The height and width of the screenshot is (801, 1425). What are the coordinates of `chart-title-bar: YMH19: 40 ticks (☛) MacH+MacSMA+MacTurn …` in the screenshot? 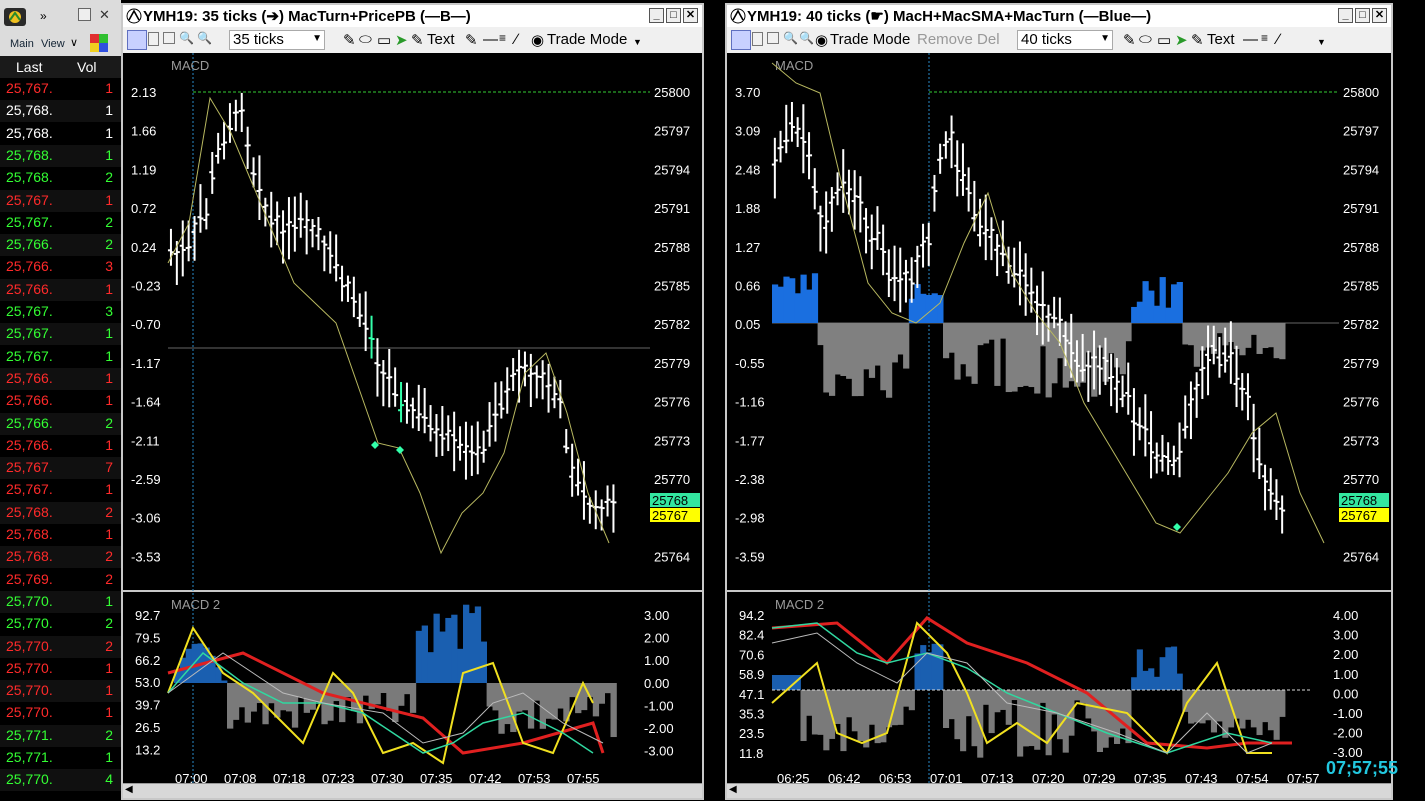 It's located at (1059, 16).